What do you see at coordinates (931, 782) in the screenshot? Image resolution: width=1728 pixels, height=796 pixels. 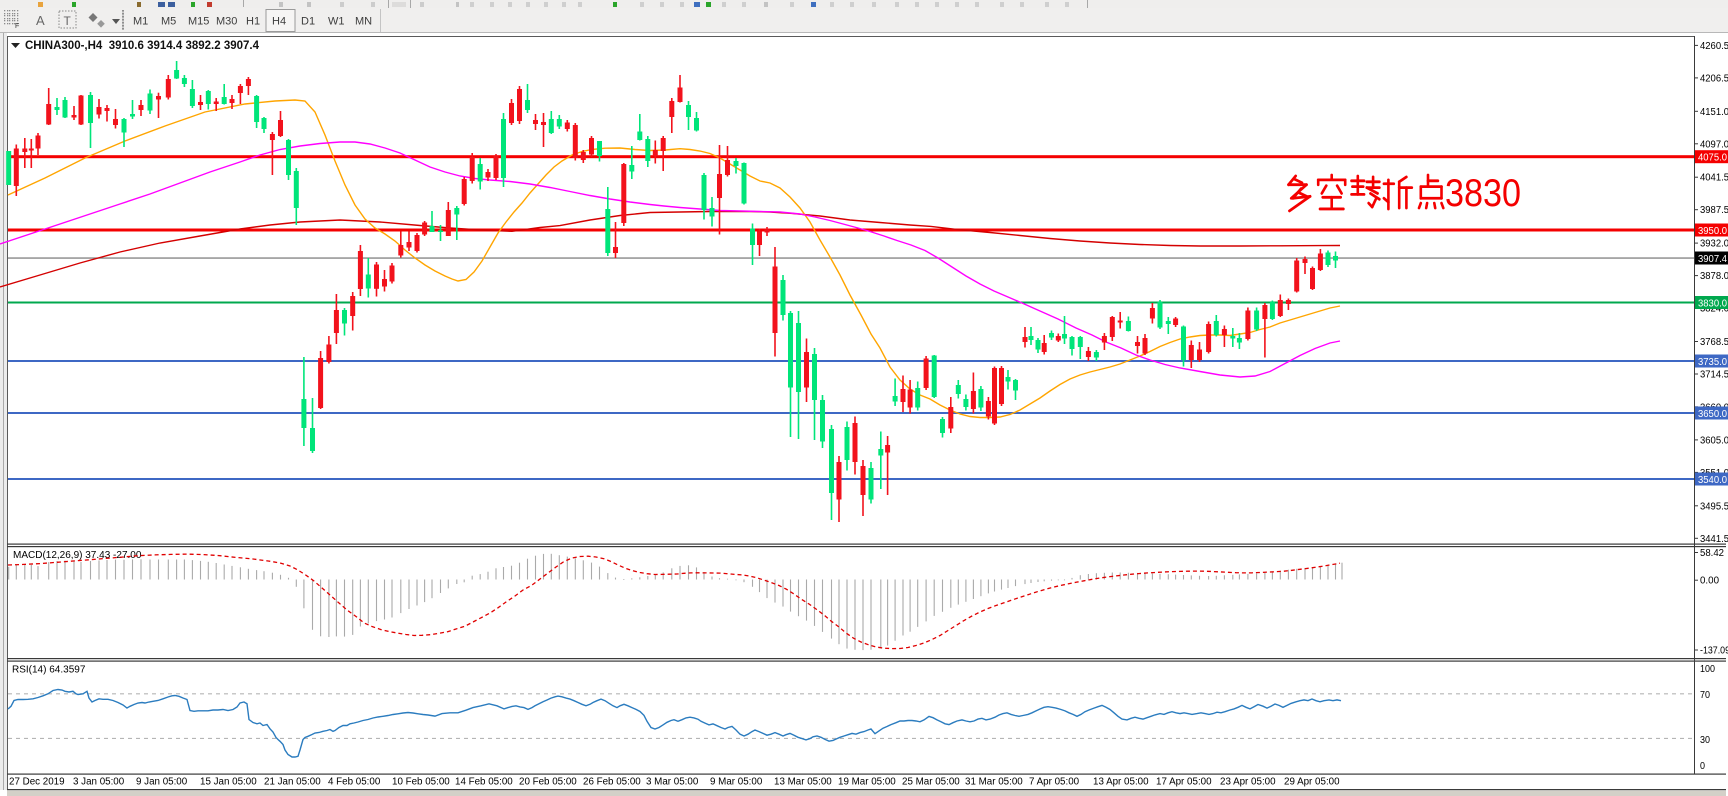 I see `svg-text: 25 Mar 05:00` at bounding box center [931, 782].